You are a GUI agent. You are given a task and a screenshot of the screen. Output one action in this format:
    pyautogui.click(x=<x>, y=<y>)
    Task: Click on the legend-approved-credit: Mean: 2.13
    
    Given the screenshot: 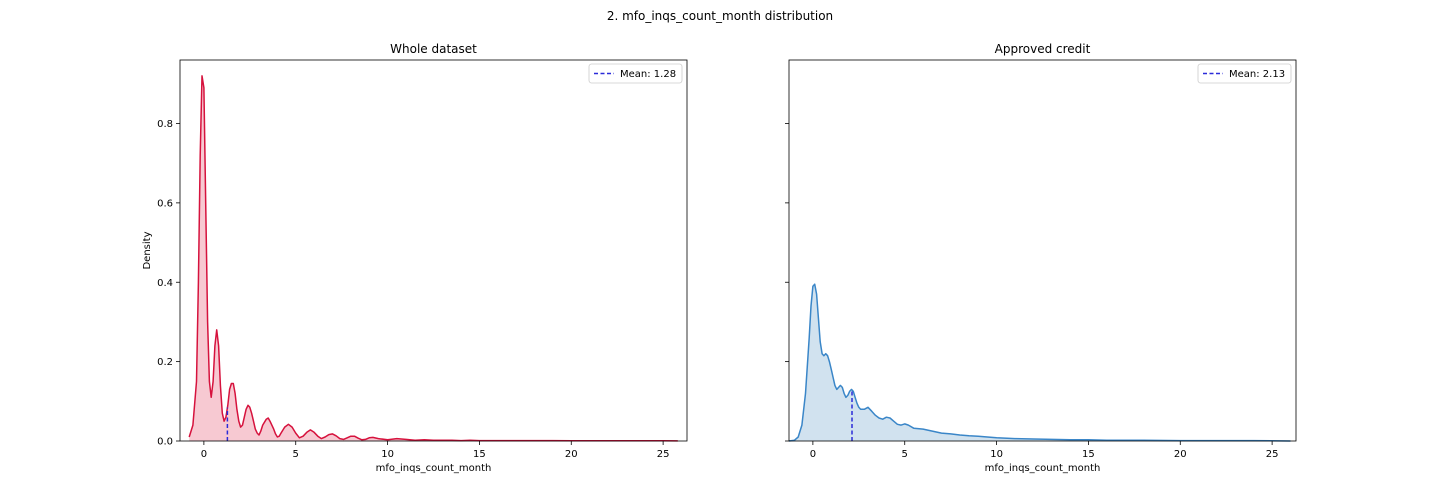 What is the action you would take?
    pyautogui.click(x=1244, y=73)
    